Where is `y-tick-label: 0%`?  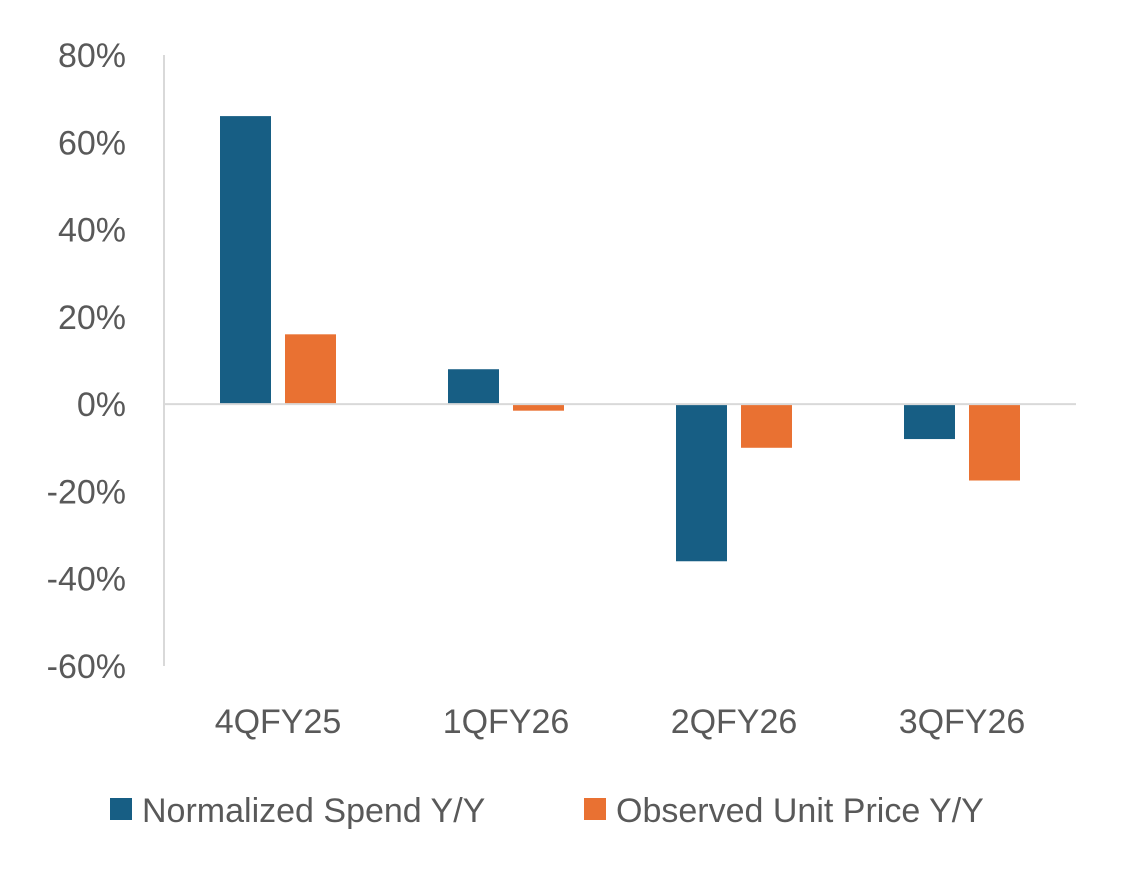
y-tick-label: 0% is located at coordinates (101, 405).